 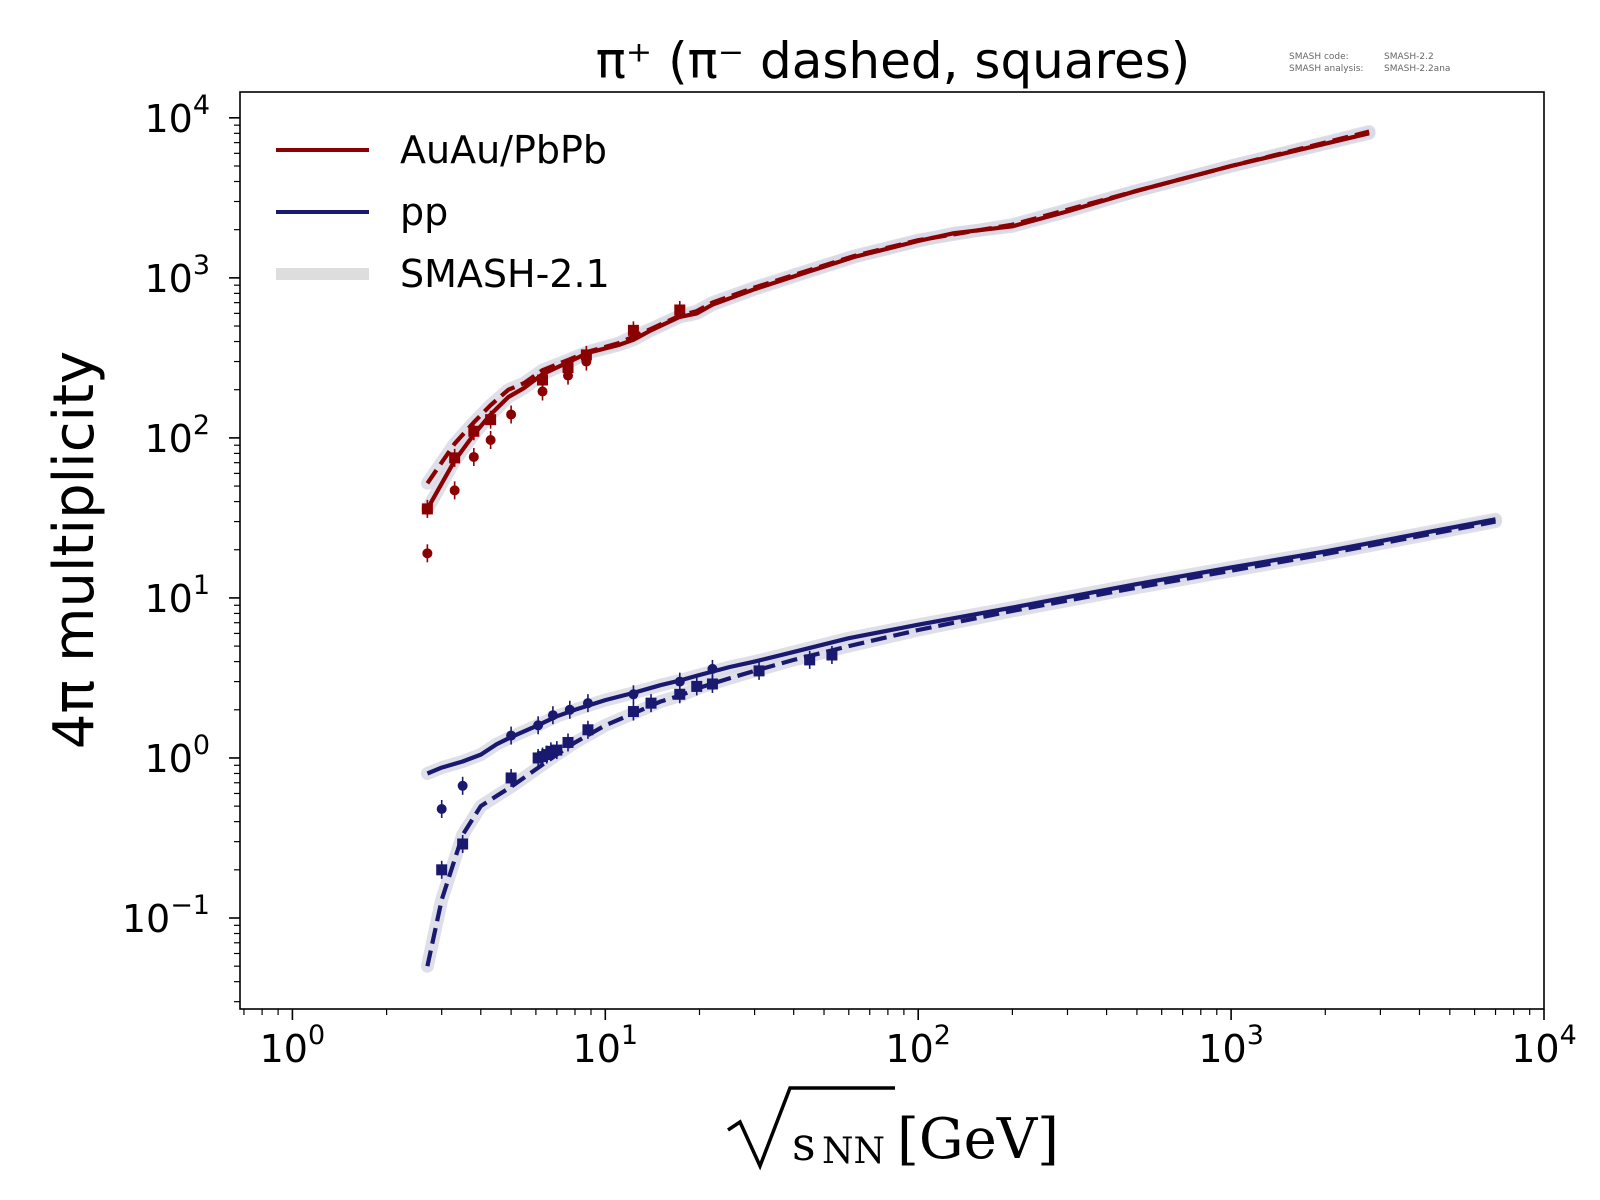 What do you see at coordinates (177, 595) in the screenshot?
I see `y-tick-label: 10¹` at bounding box center [177, 595].